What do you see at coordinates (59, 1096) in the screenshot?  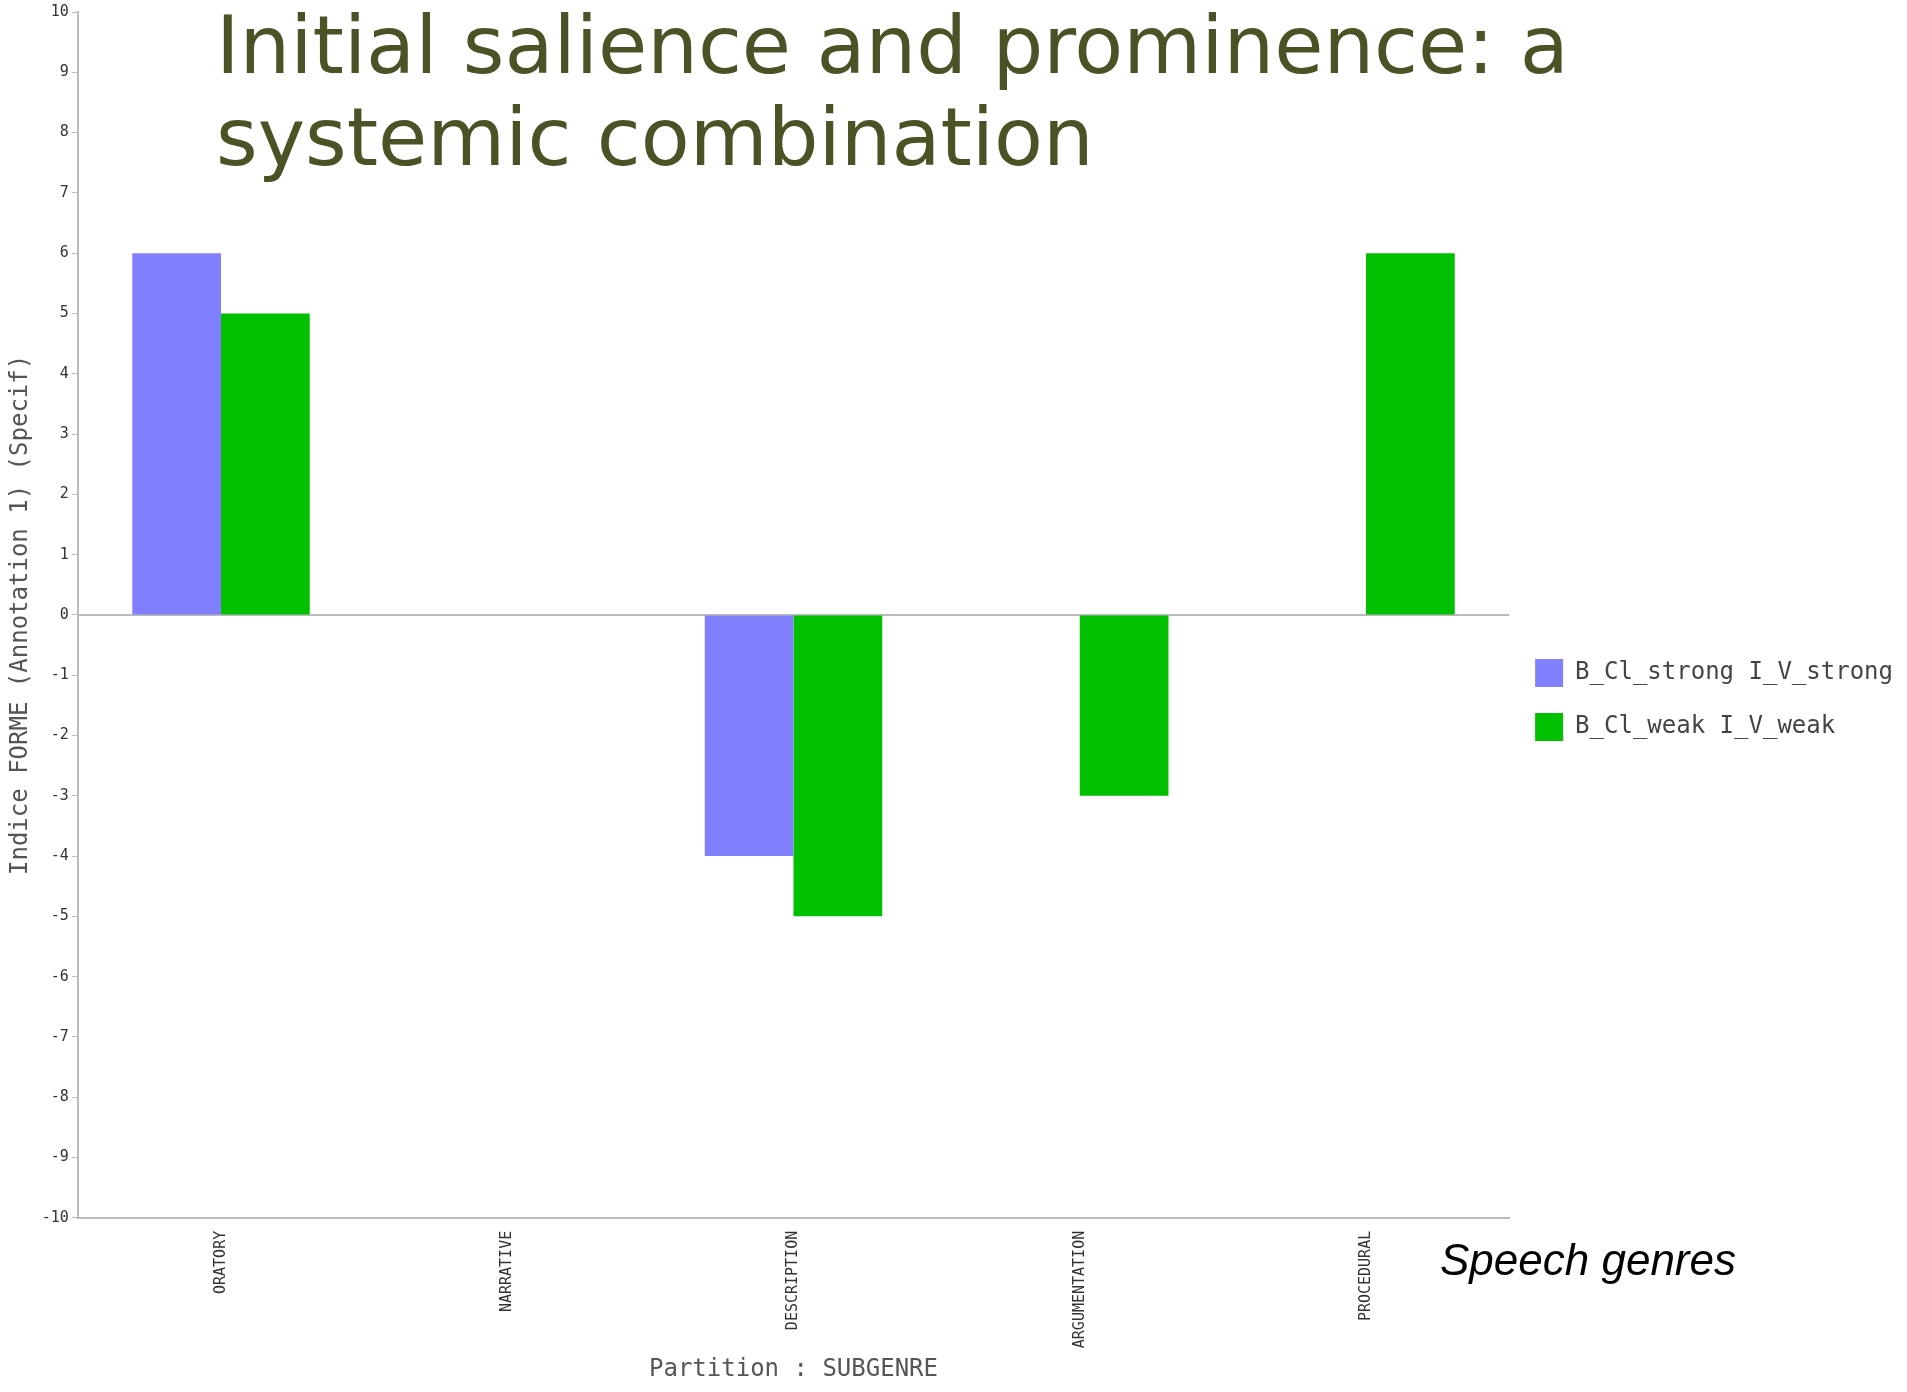 I see `y-tick-label: -8` at bounding box center [59, 1096].